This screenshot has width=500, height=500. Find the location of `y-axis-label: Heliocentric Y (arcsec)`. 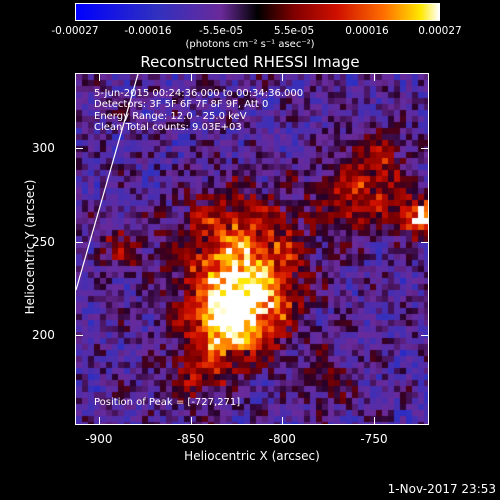

y-axis-label: Heliocentric Y (arcsec) is located at coordinates (30, 247).